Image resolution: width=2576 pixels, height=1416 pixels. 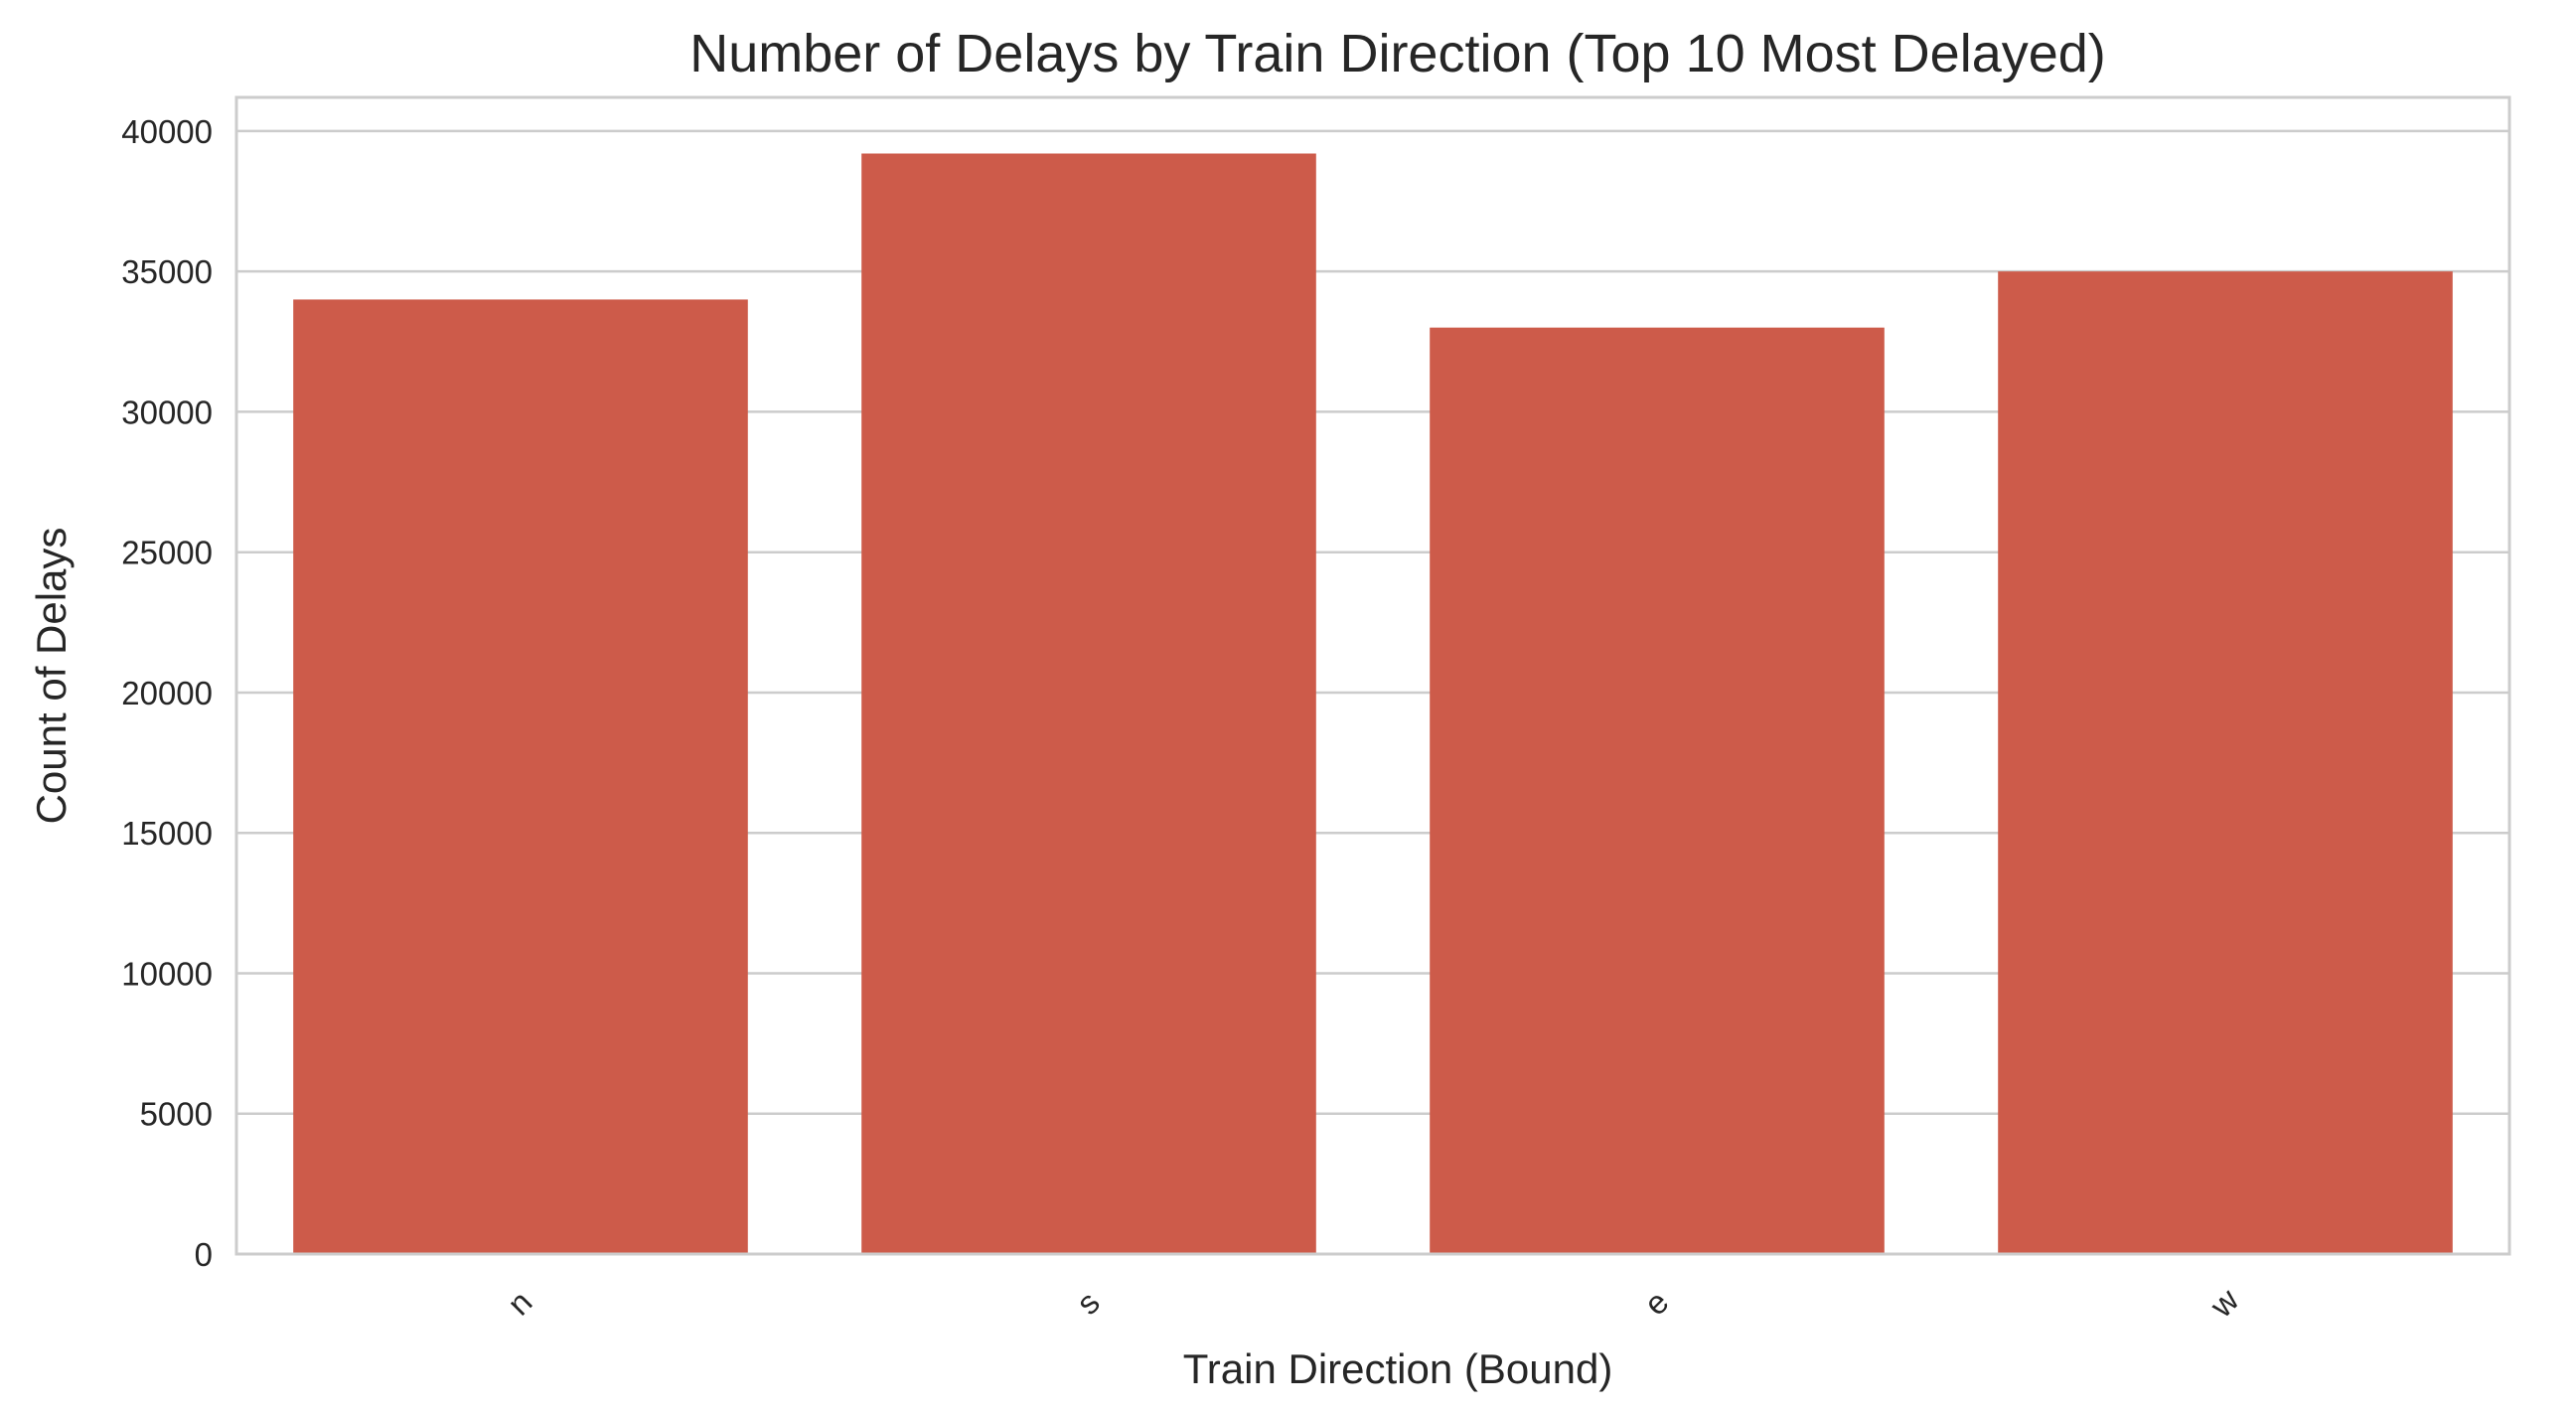 What do you see at coordinates (167, 553) in the screenshot?
I see `y-tick-label: 25000` at bounding box center [167, 553].